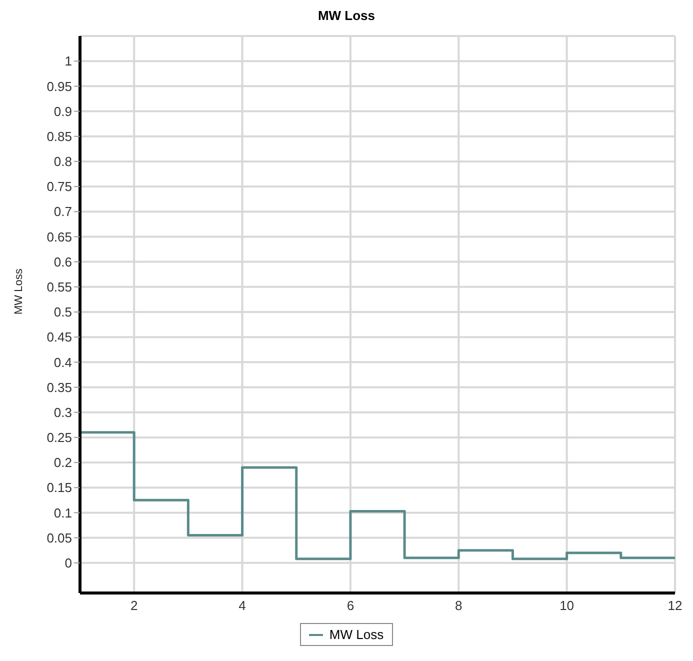 Image resolution: width=693 pixels, height=661 pixels. I want to click on y-tick-label: 0.15, so click(59, 488).